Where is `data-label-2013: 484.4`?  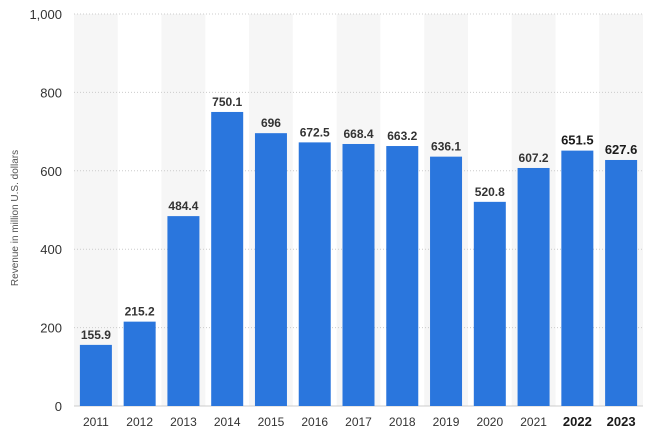
data-label-2013: 484.4 is located at coordinates (183, 206).